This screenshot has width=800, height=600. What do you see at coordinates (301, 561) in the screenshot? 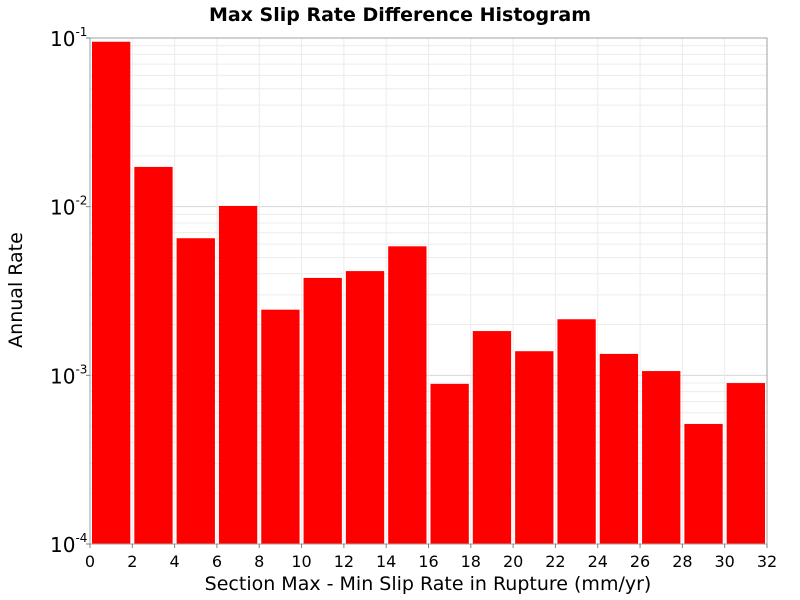
I see `x-tick-label: 10` at bounding box center [301, 561].